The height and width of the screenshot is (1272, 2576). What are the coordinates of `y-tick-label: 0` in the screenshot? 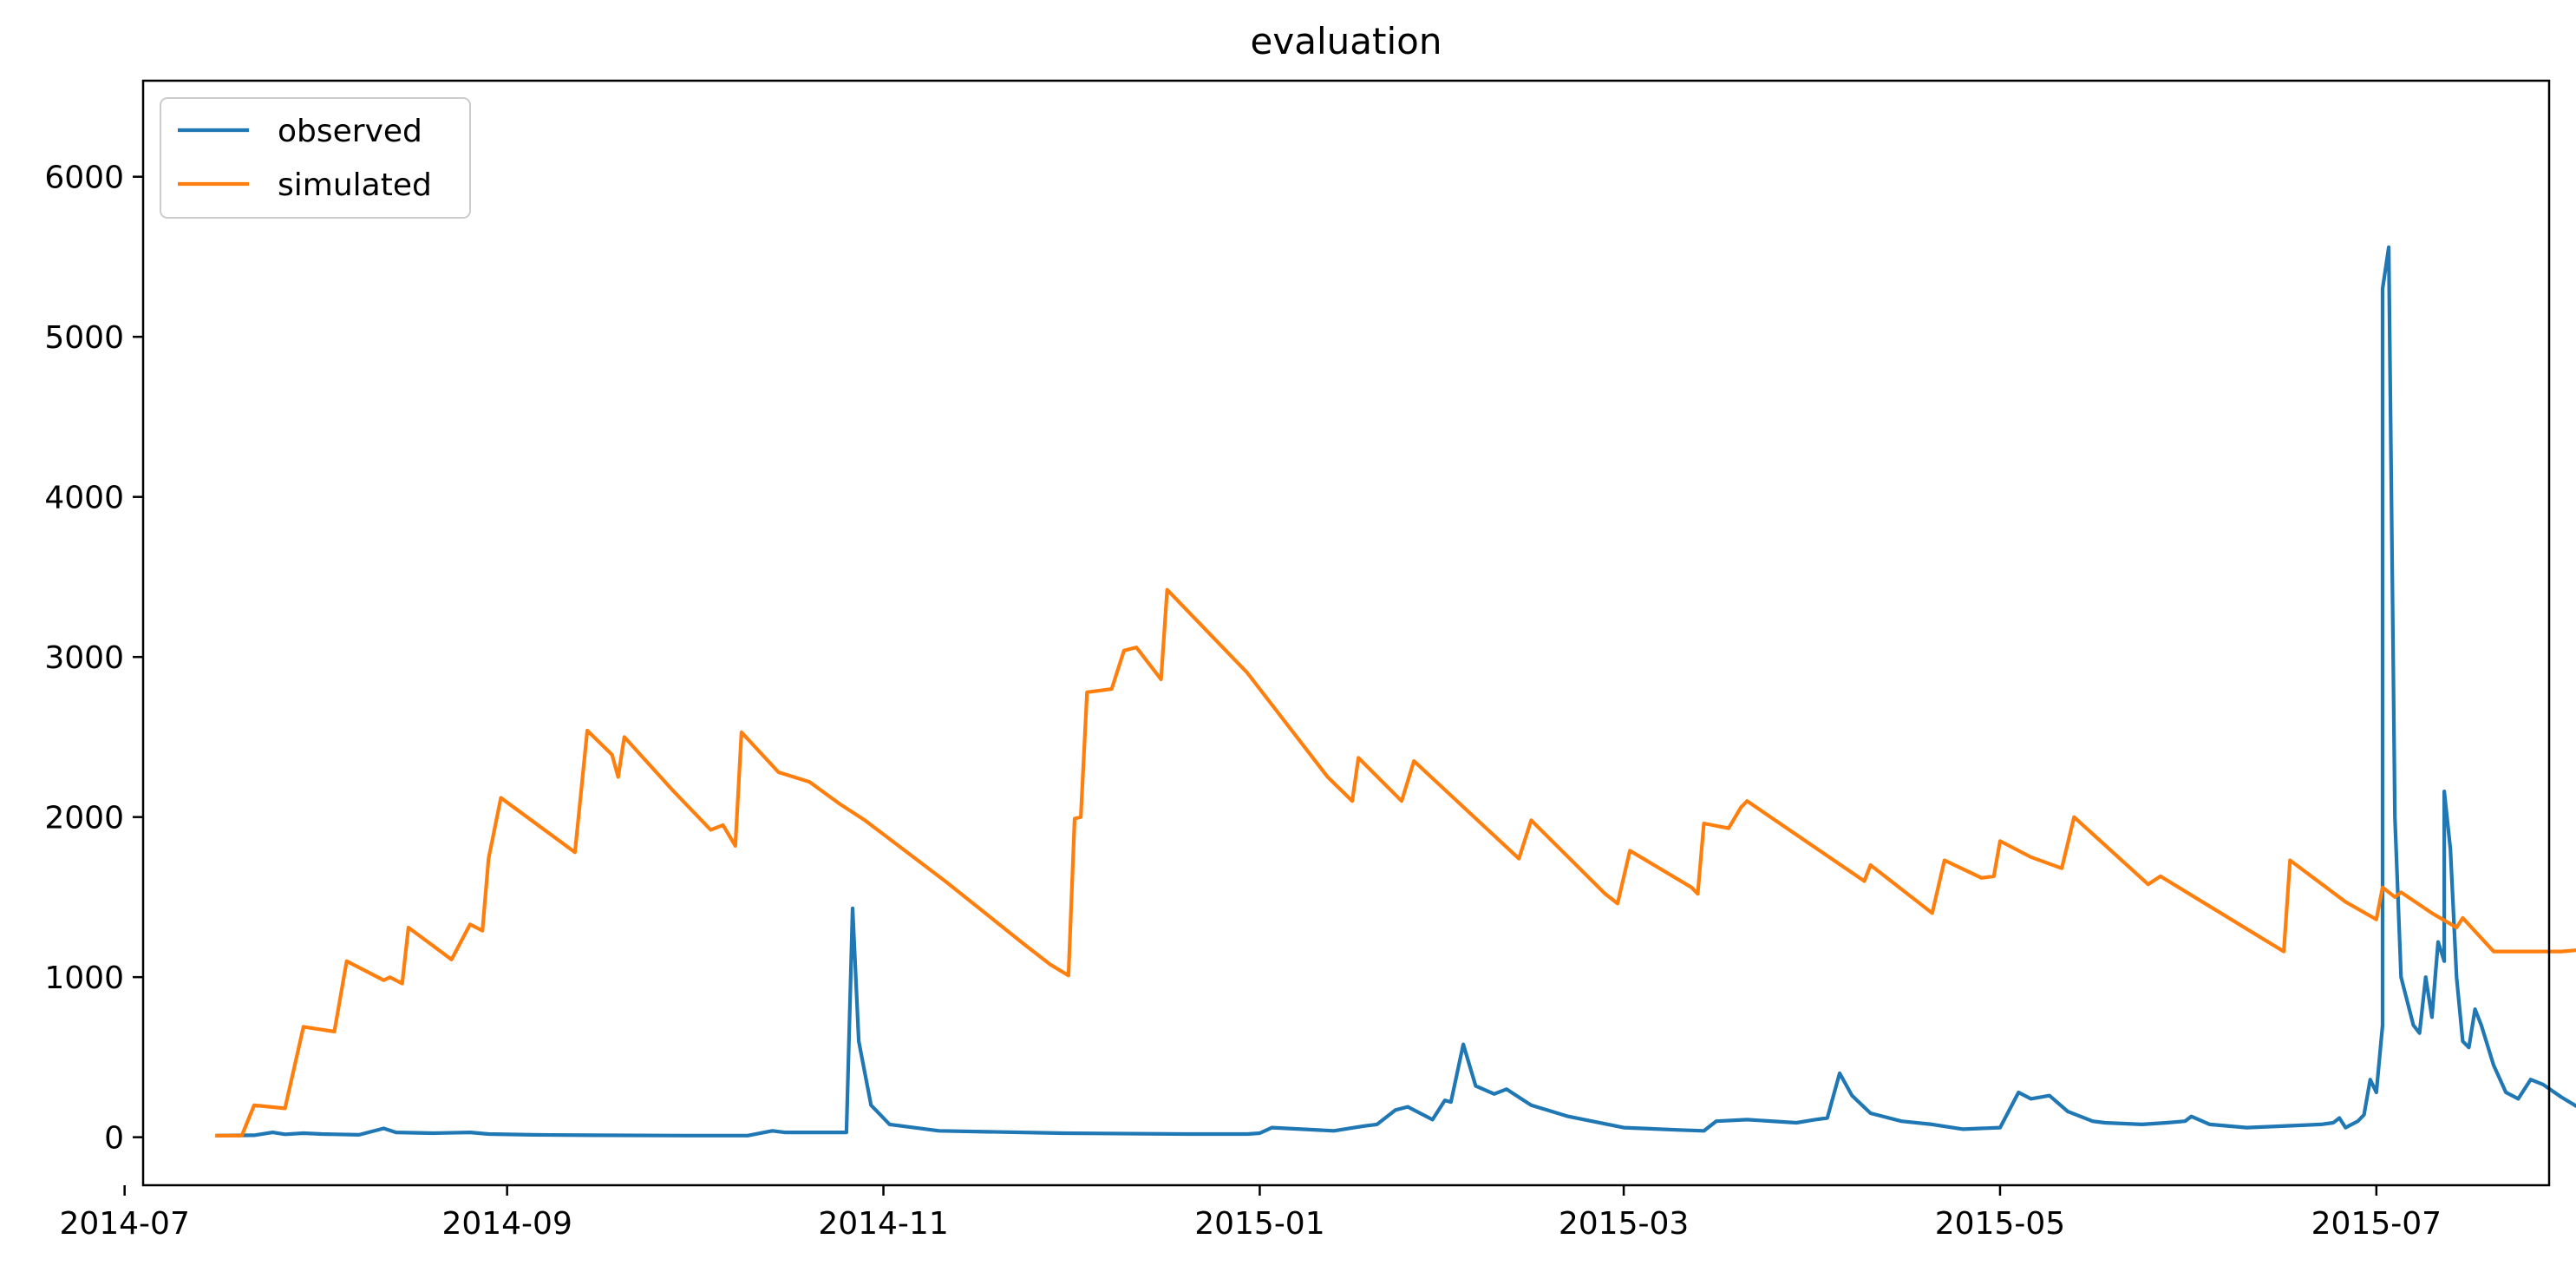 It's located at (114, 1139).